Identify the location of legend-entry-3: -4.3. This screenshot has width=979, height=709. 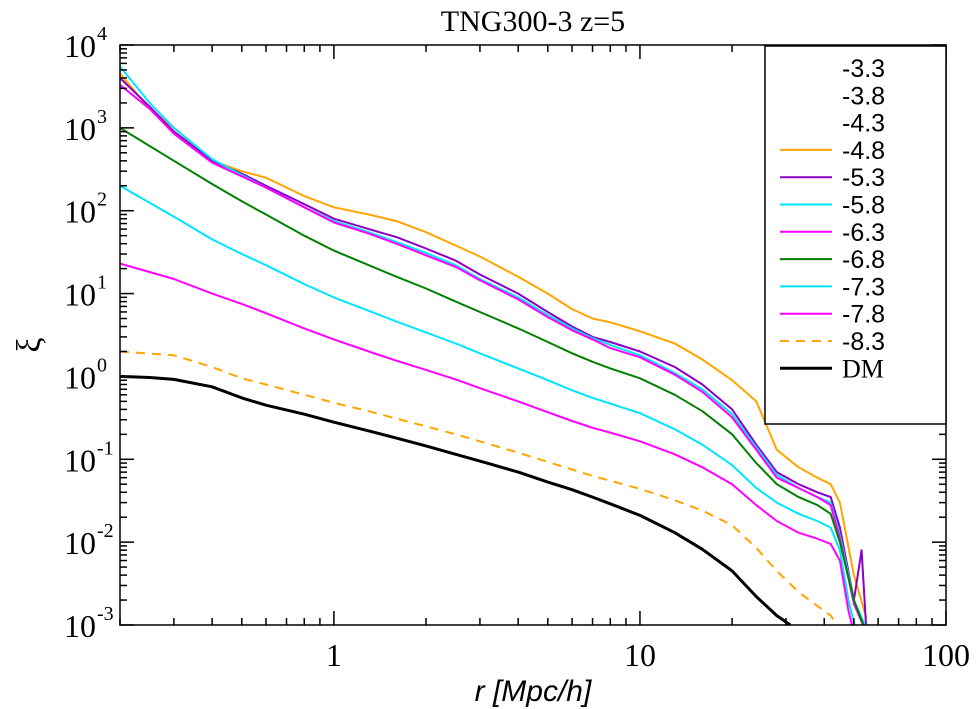
(863, 124).